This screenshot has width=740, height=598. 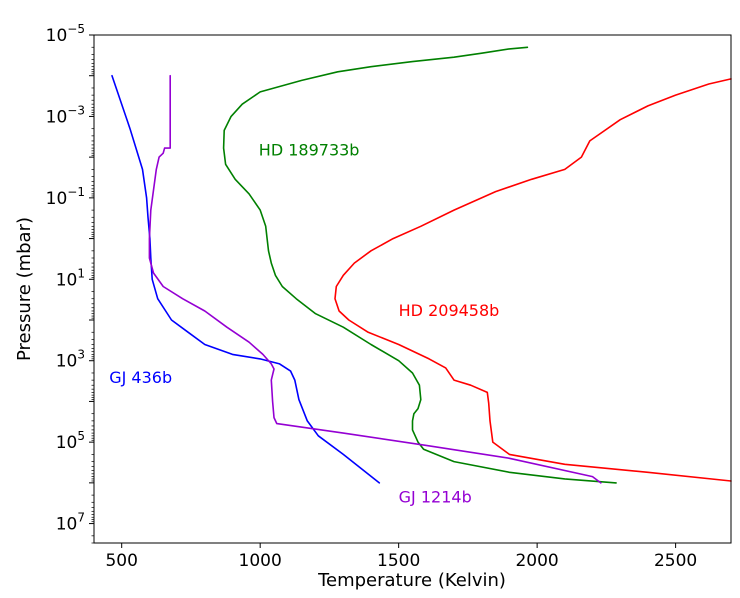 What do you see at coordinates (309, 149) in the screenshot?
I see `series-label-1: HD 189733b` at bounding box center [309, 149].